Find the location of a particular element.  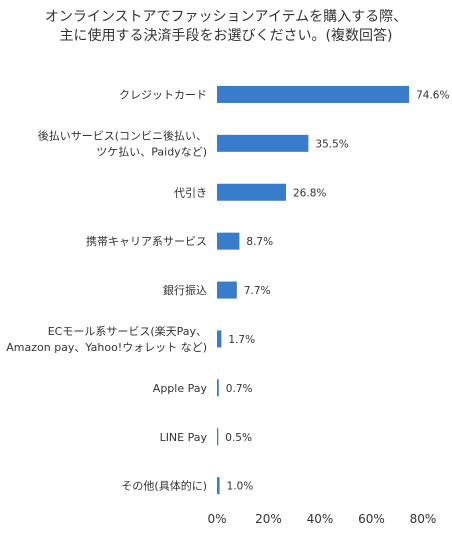

data-label: 8.7% is located at coordinates (259, 242).